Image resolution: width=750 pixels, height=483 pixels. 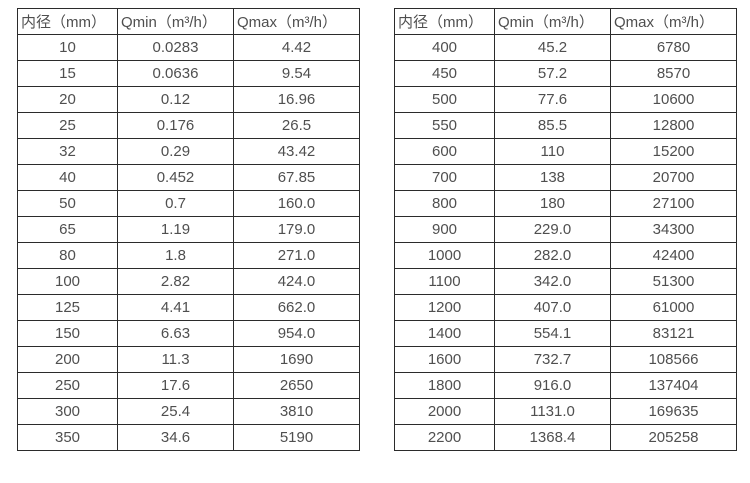 I want to click on table-row: 2200 1368.4 205258, so click(x=565, y=437).